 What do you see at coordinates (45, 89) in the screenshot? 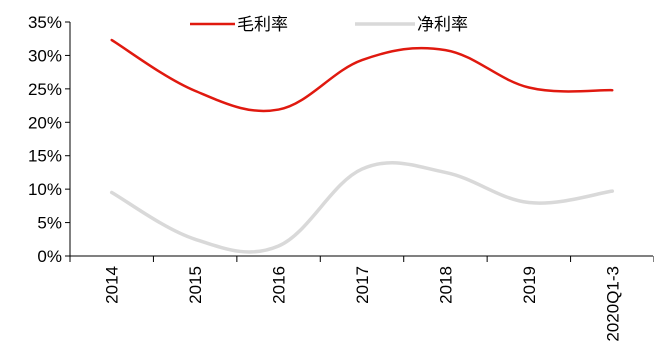
I see `y-tick-label: 25%` at bounding box center [45, 89].